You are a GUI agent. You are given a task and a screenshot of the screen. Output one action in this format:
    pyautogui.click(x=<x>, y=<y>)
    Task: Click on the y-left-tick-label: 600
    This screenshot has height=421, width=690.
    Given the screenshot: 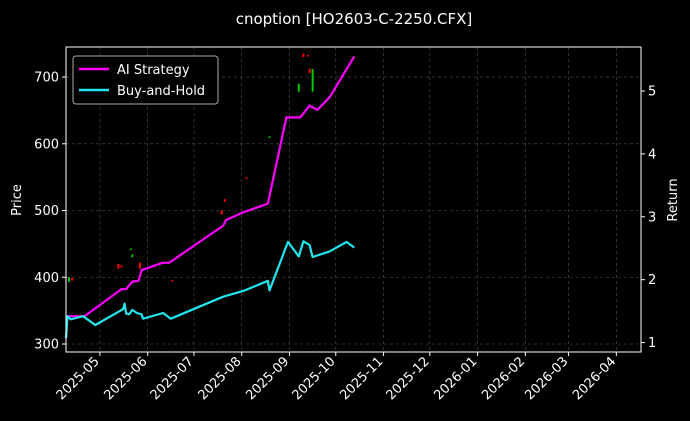 What is the action you would take?
    pyautogui.click(x=46, y=144)
    